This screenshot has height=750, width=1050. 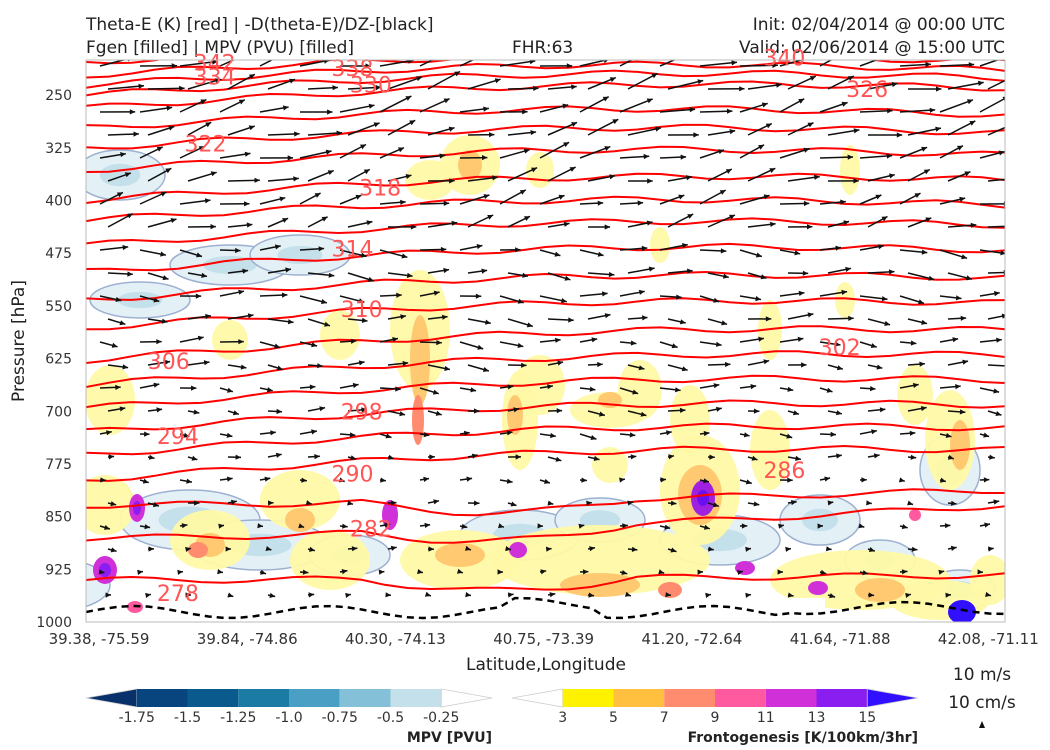 What do you see at coordinates (353, 69) in the screenshot?
I see `theta-e-label: 338` at bounding box center [353, 69].